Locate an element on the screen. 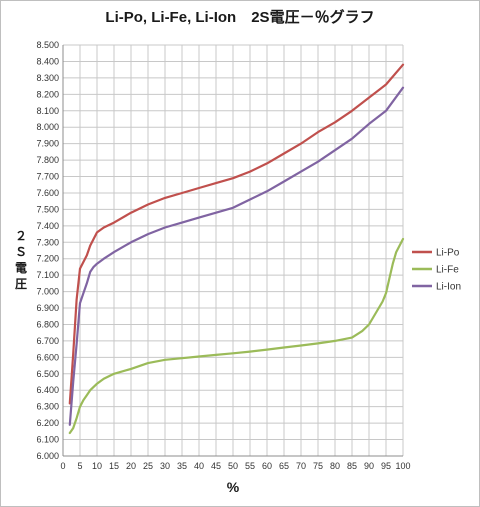  legend: Li-Po Li-Fe Li-Ion is located at coordinates (436, 270).